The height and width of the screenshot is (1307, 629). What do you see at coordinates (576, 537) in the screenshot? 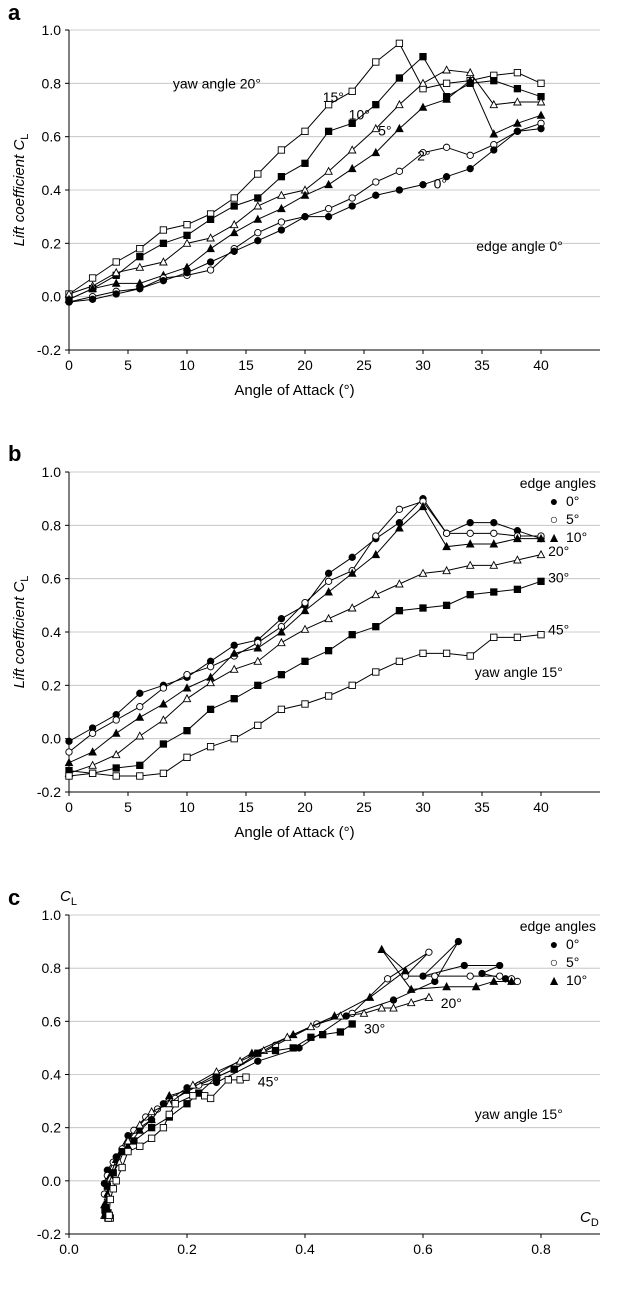
I see `legend-label: 10°` at bounding box center [576, 537].